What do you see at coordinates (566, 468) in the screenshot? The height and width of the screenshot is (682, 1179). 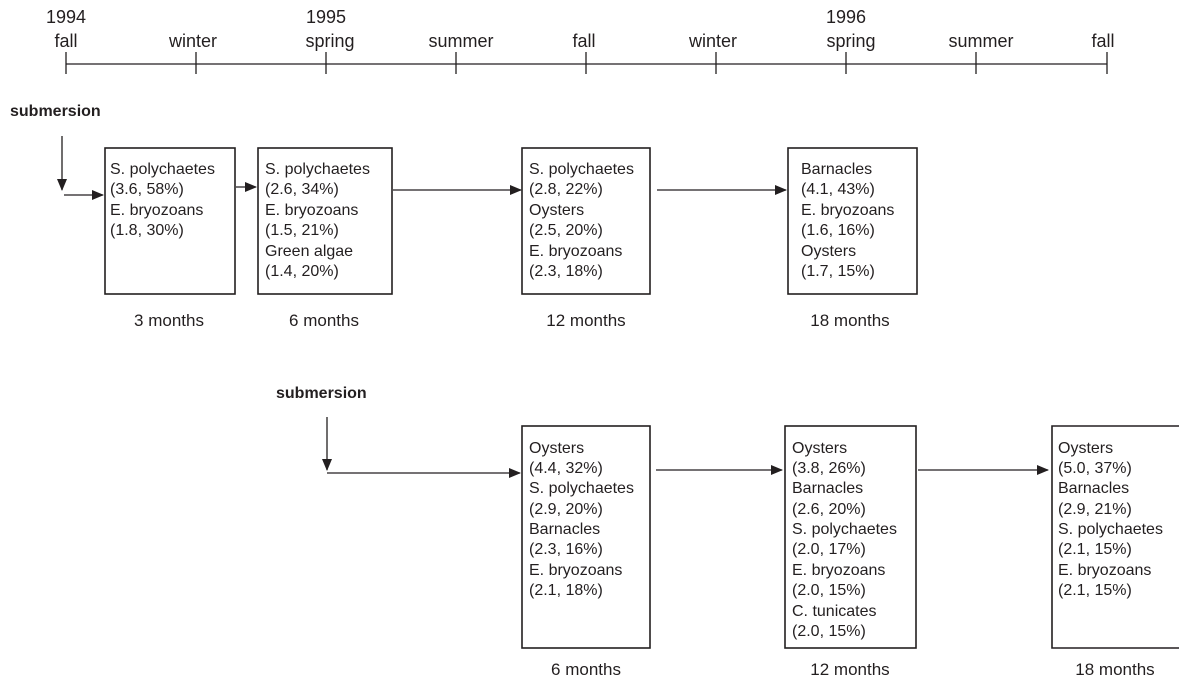 I see `box-line: (4.4, 32%)` at bounding box center [566, 468].